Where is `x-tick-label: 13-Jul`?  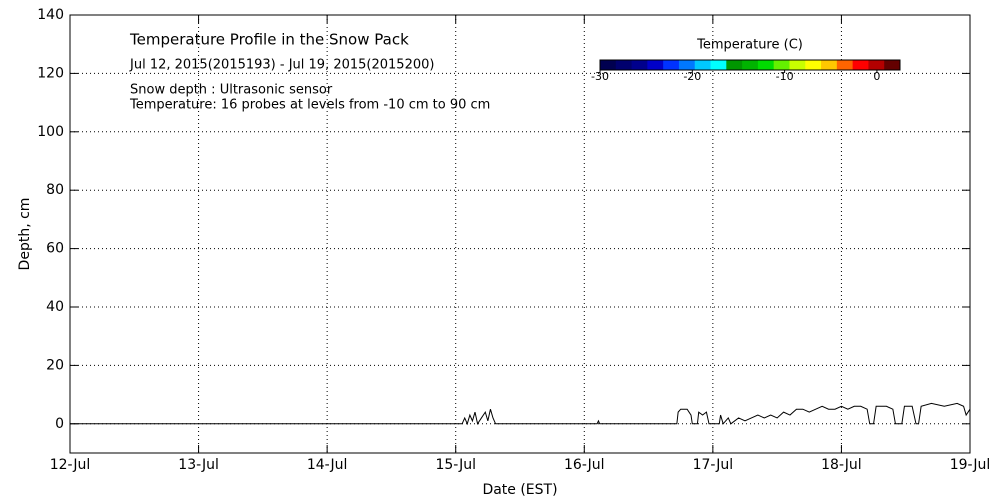 x-tick-label: 13-Jul is located at coordinates (198, 465).